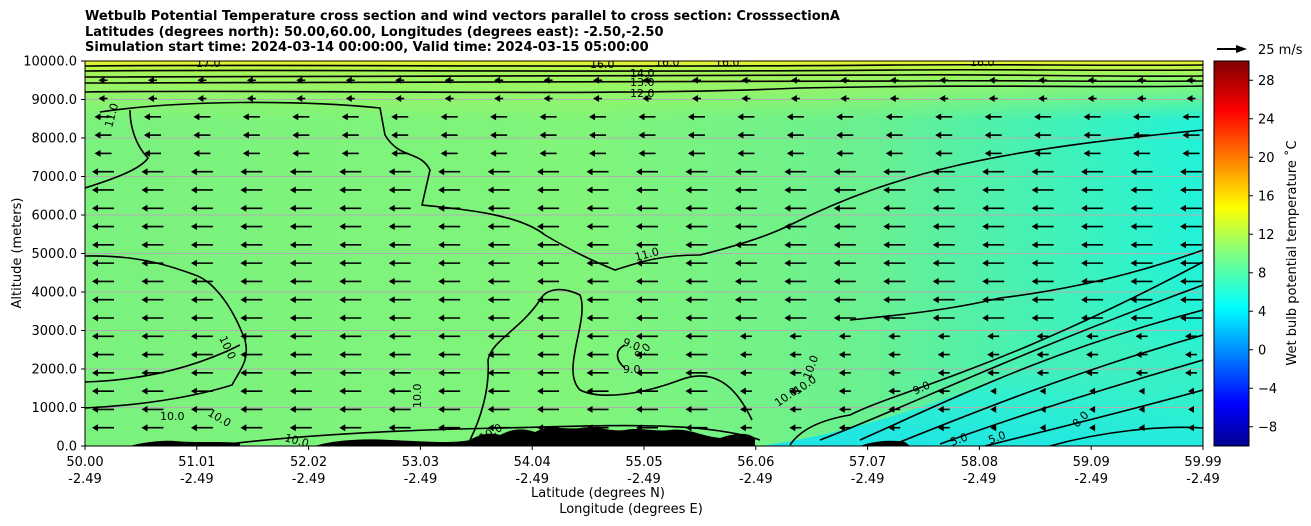 The image size is (1311, 526). I want to click on colorbar-tick-label: −8, so click(1267, 427).